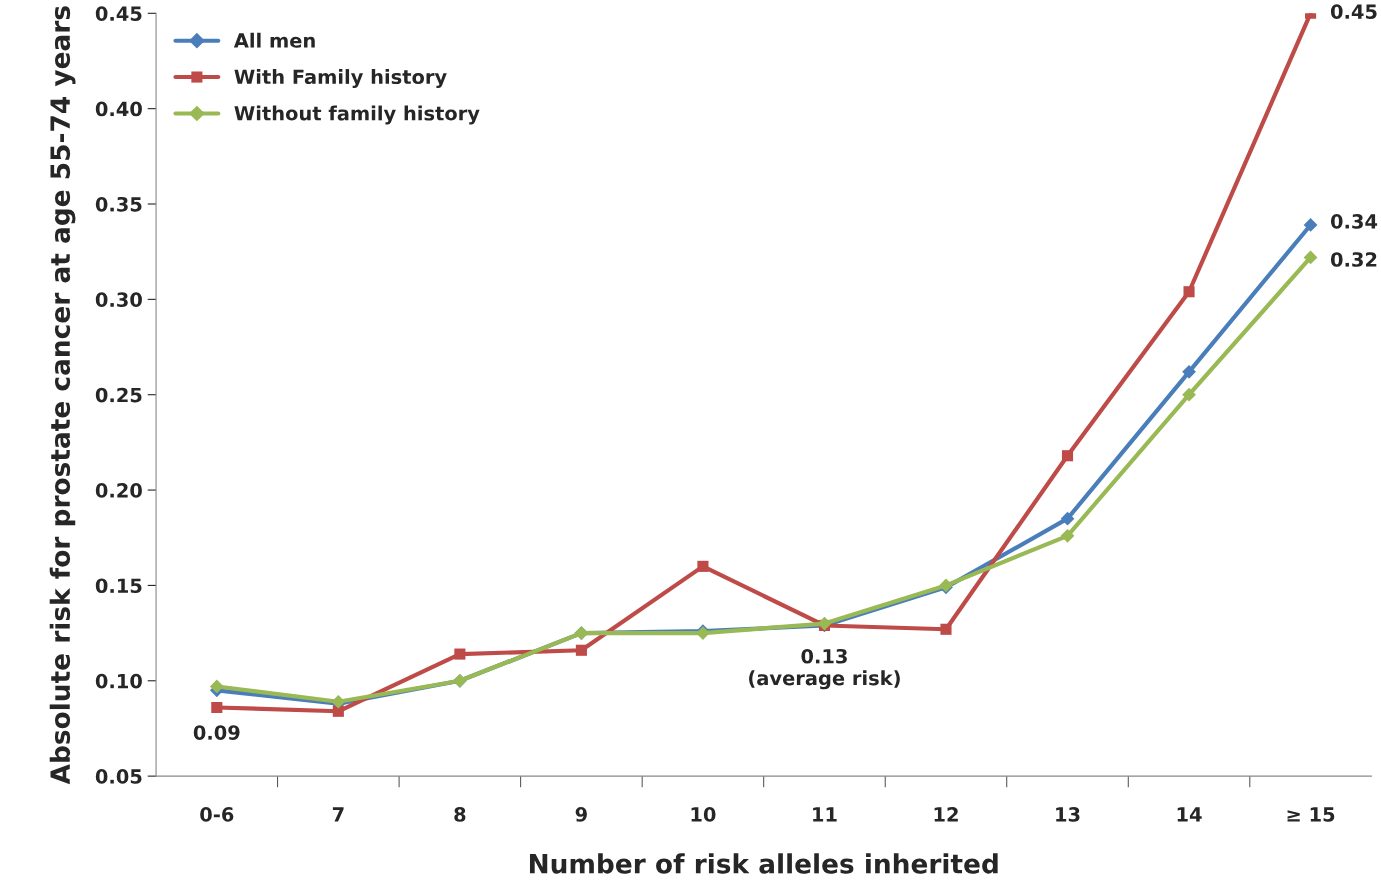 This screenshot has height=887, width=1381. I want to click on annotation: 0.34, so click(1354, 221).